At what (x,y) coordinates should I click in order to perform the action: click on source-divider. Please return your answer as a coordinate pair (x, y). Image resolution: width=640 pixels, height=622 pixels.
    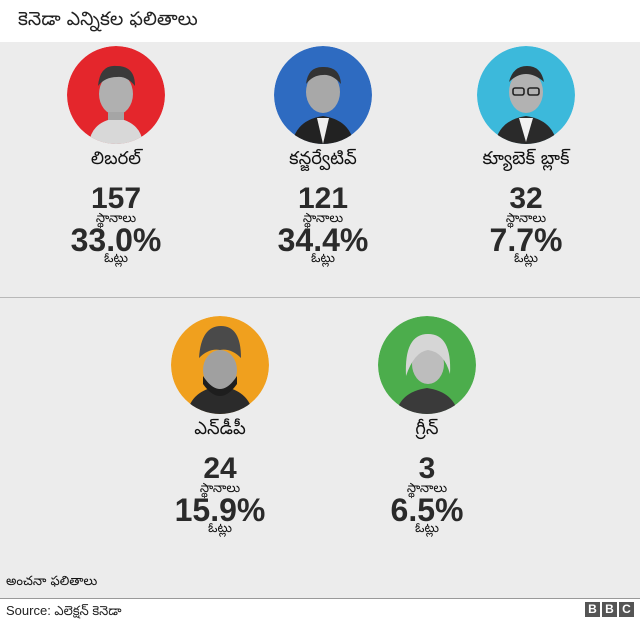
    Looking at the image, I should click on (320, 598).